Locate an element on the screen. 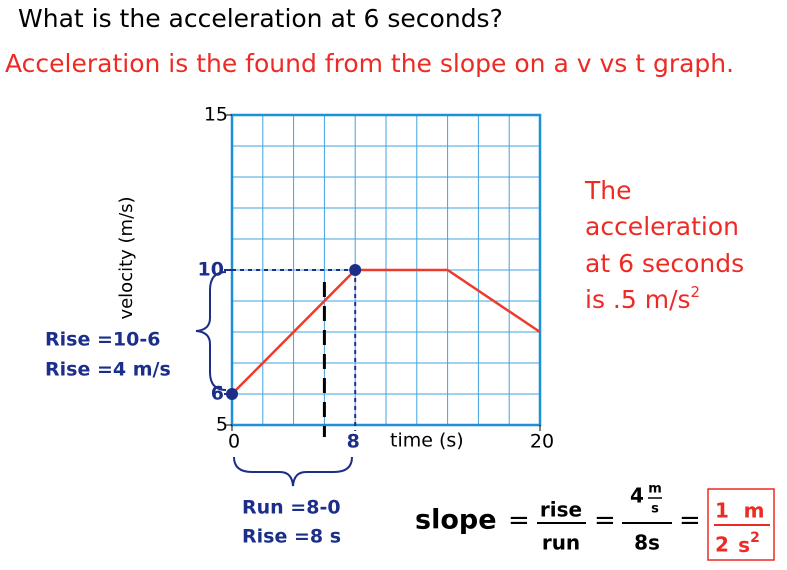  rise-note: Rise =10-6 is located at coordinates (102, 340).